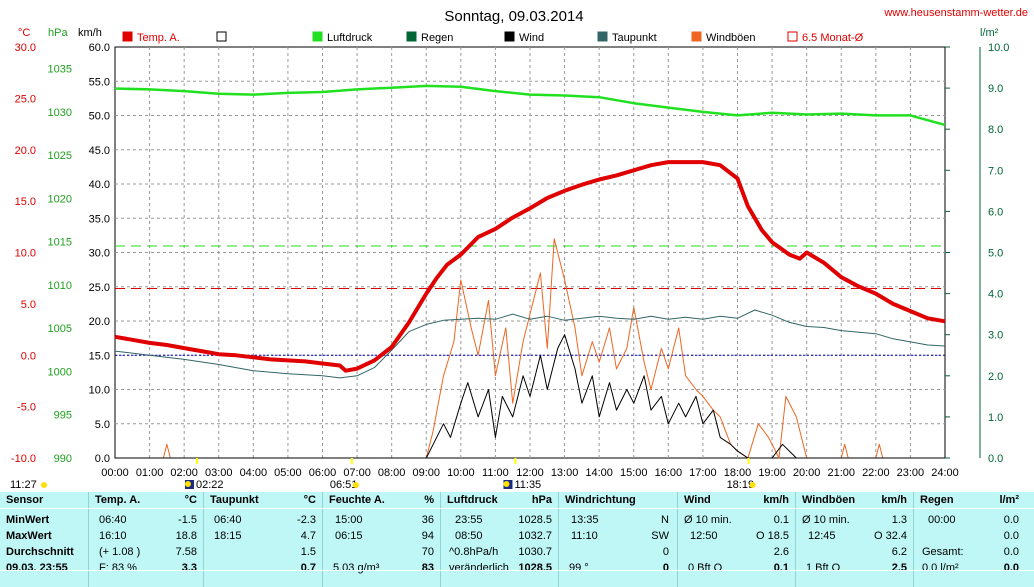 Image resolution: width=1034 pixels, height=587 pixels. What do you see at coordinates (344, 485) in the screenshot?
I see `event-time-label: 06:51` at bounding box center [344, 485].